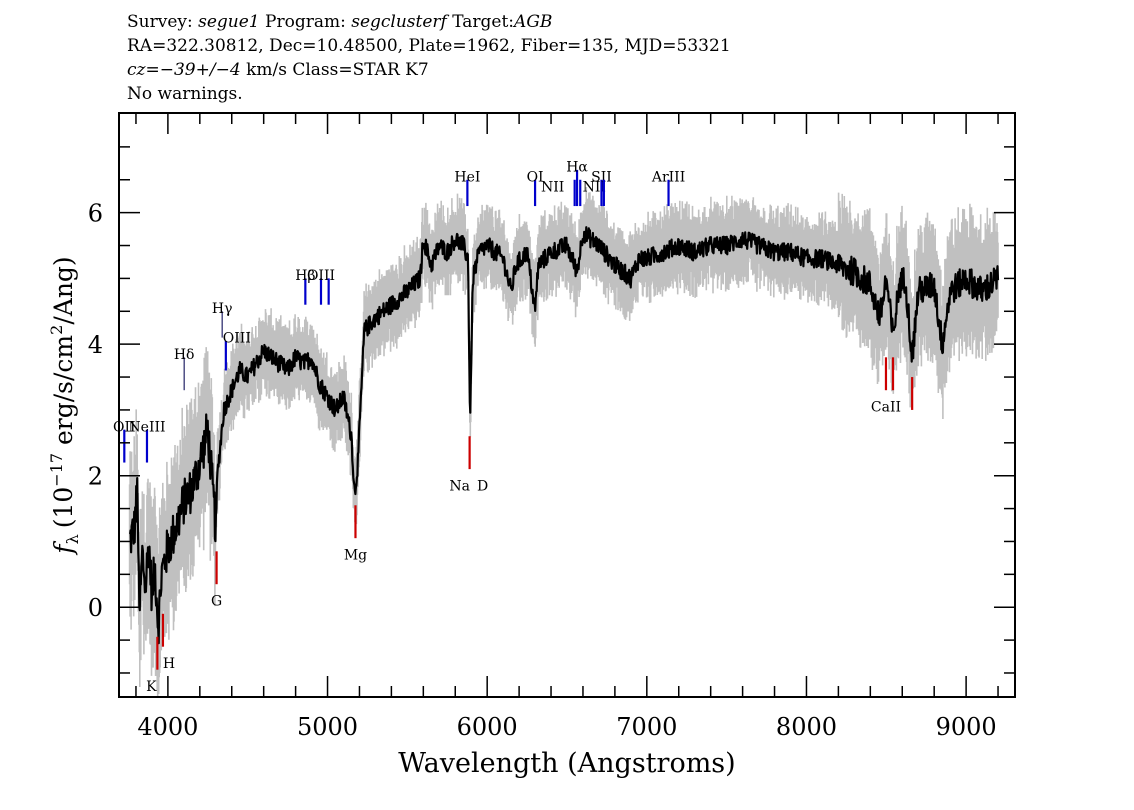 Image resolution: width=1134 pixels, height=810 pixels. What do you see at coordinates (229, 22) in the screenshot?
I see `survey-value: segue1` at bounding box center [229, 22].